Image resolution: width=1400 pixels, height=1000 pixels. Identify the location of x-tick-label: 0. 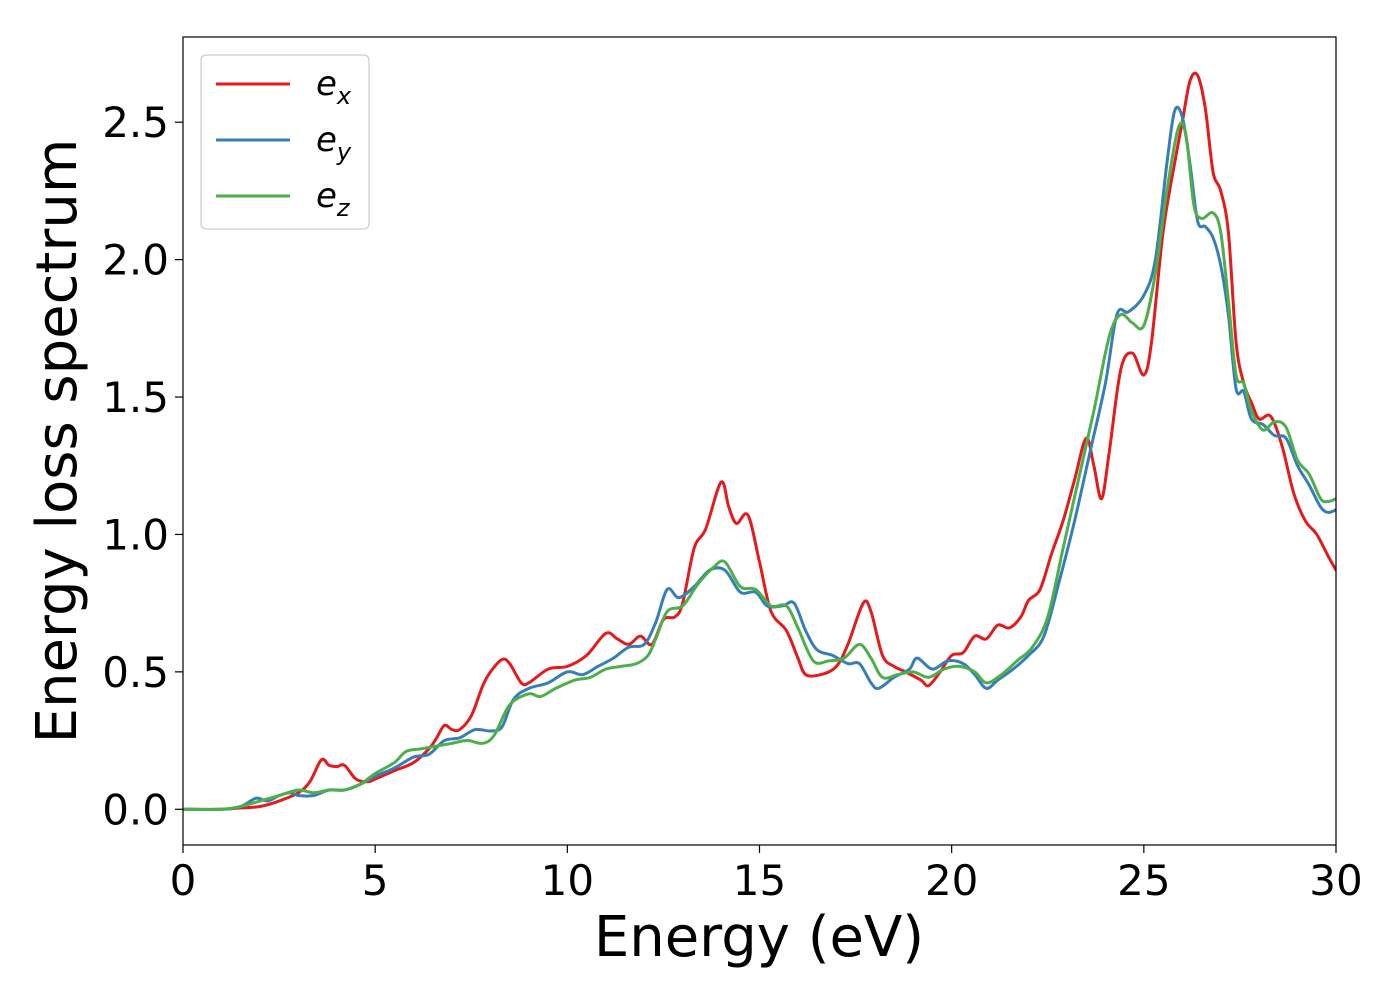
(183, 880).